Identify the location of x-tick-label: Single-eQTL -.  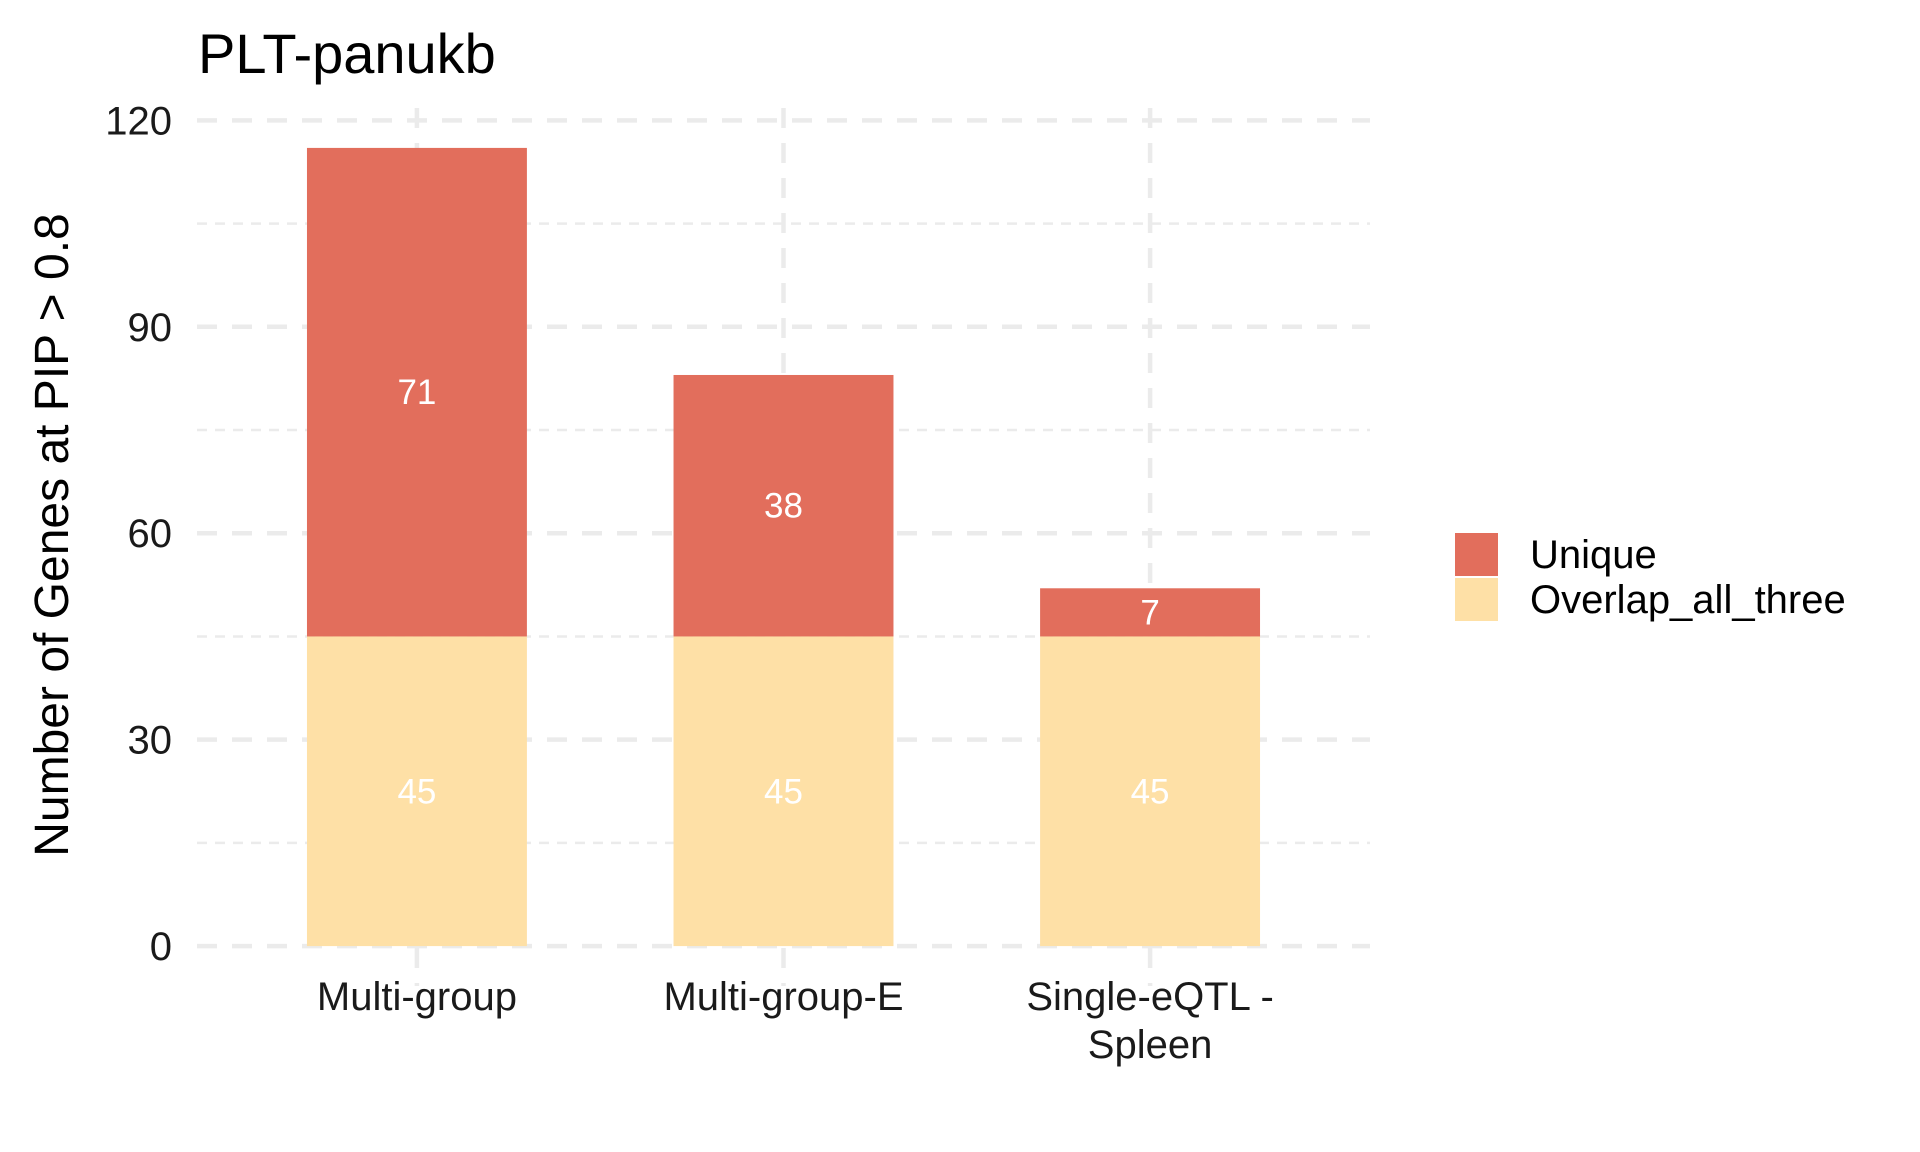
(1150, 997).